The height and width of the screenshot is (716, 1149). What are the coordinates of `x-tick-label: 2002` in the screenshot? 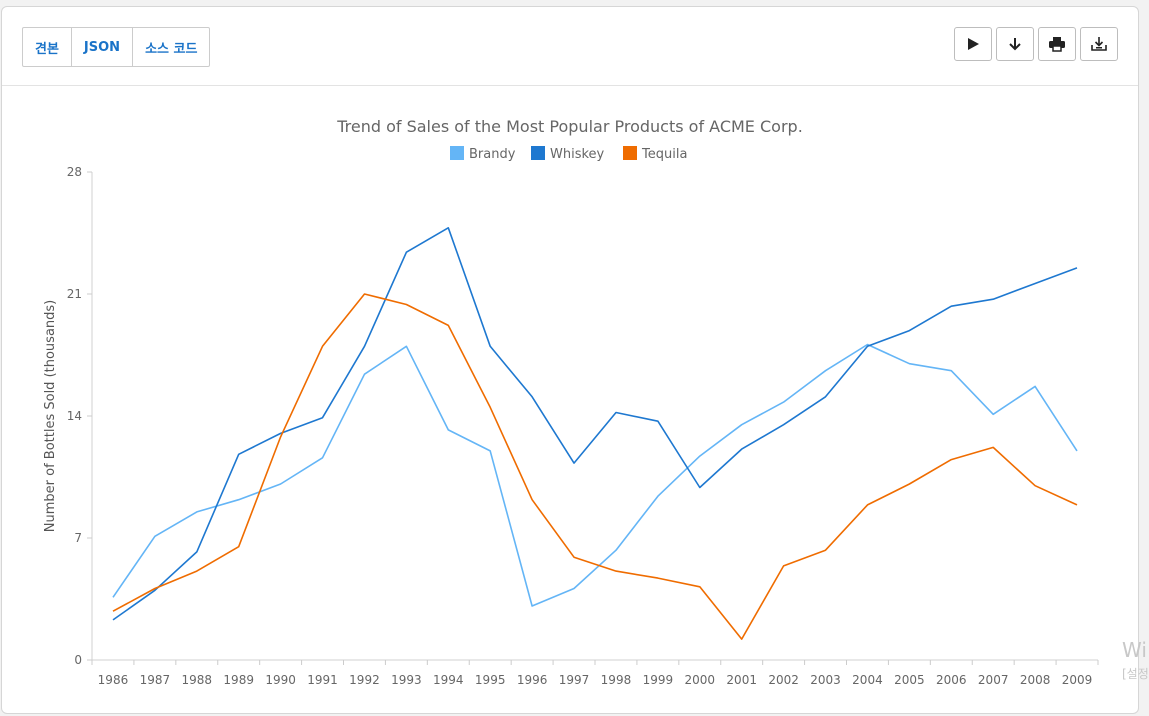 It's located at (783, 680).